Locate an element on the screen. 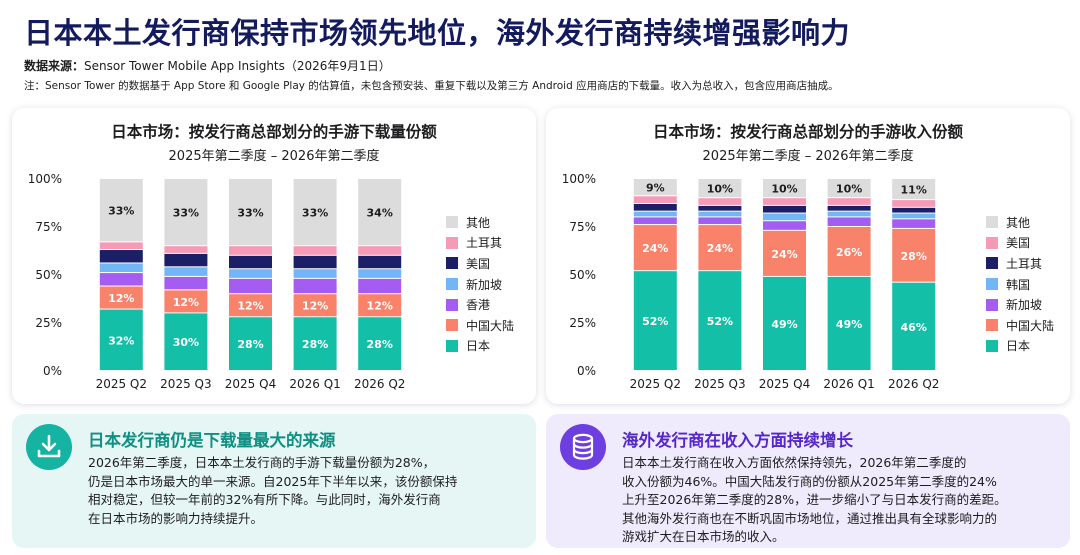 This screenshot has height=555, width=1080. legend-label: 韩国 is located at coordinates (1018, 284).